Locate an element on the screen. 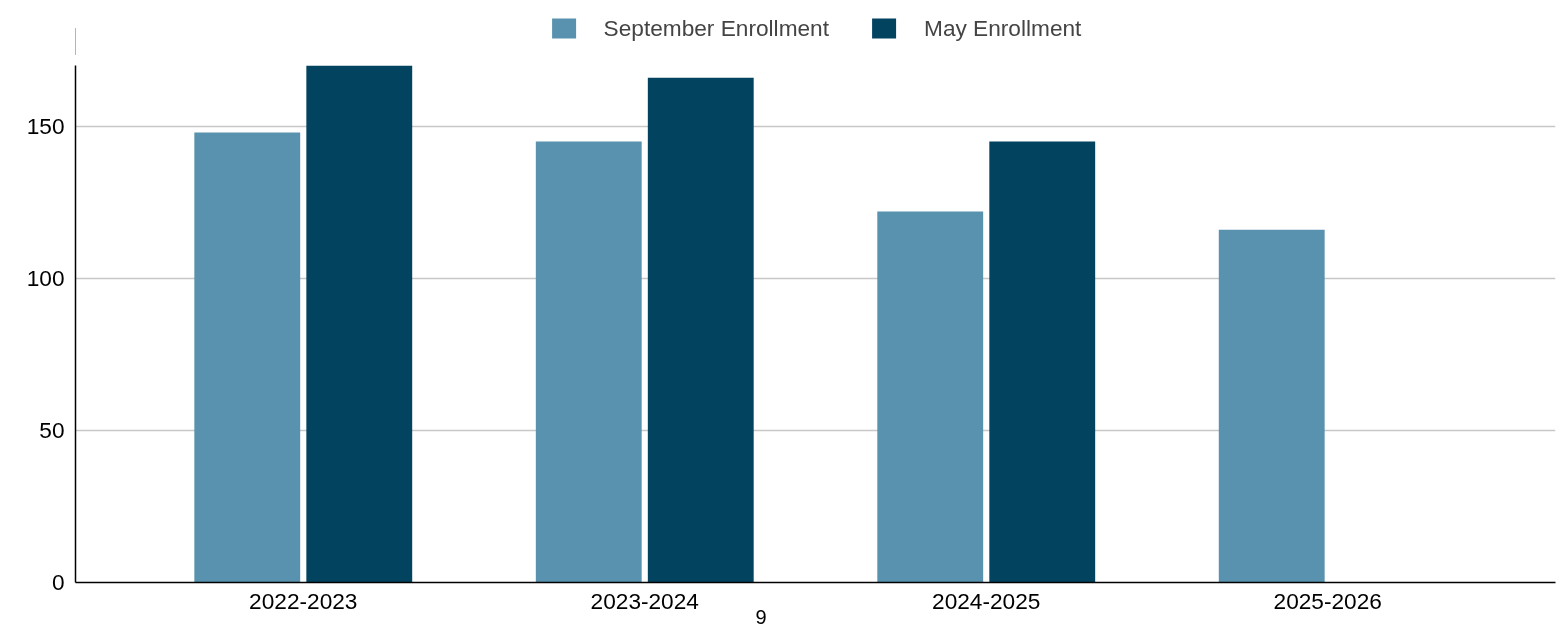 The image size is (1557, 633). x-tick-label: 2024-2025 is located at coordinates (986, 600).